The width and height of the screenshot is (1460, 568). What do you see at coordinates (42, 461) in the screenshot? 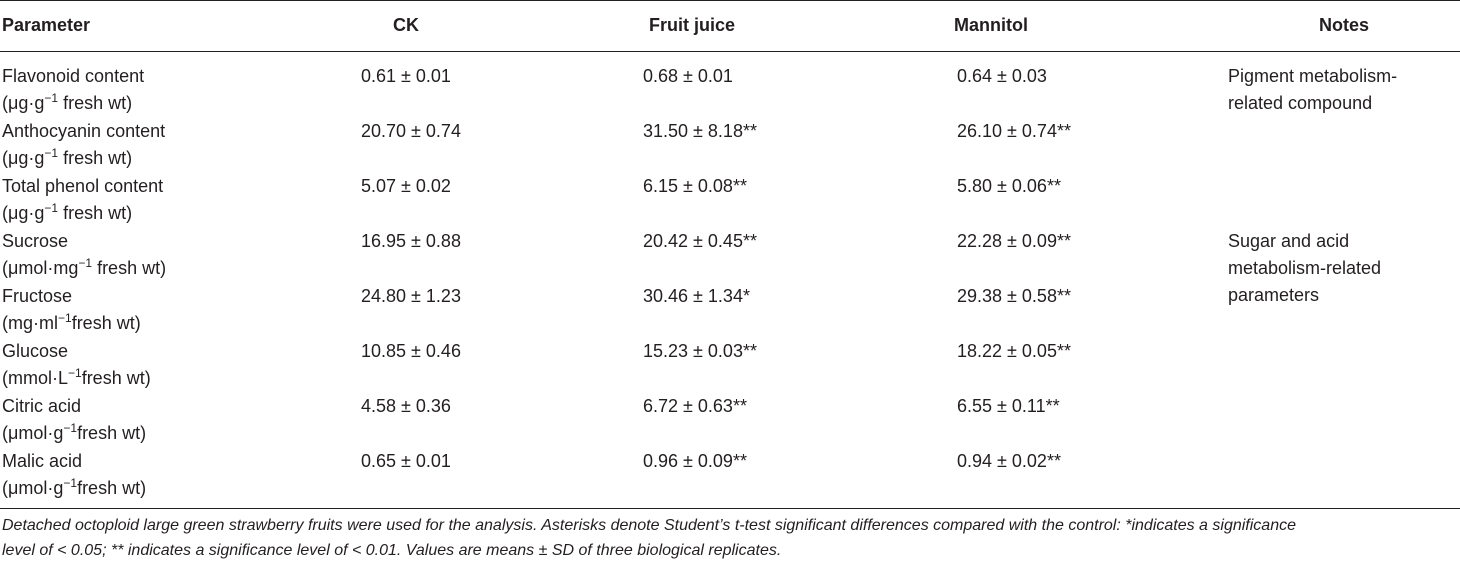
I see `parameter-name: Malic acid` at bounding box center [42, 461].